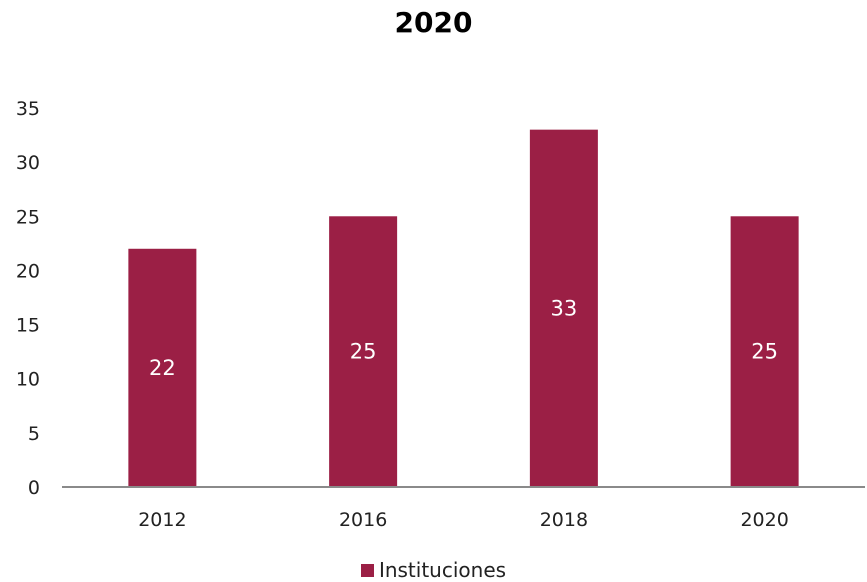 Image resolution: width=867 pixels, height=582 pixels. Describe the element at coordinates (764, 520) in the screenshot. I see `x-tick-label: 2020` at that location.